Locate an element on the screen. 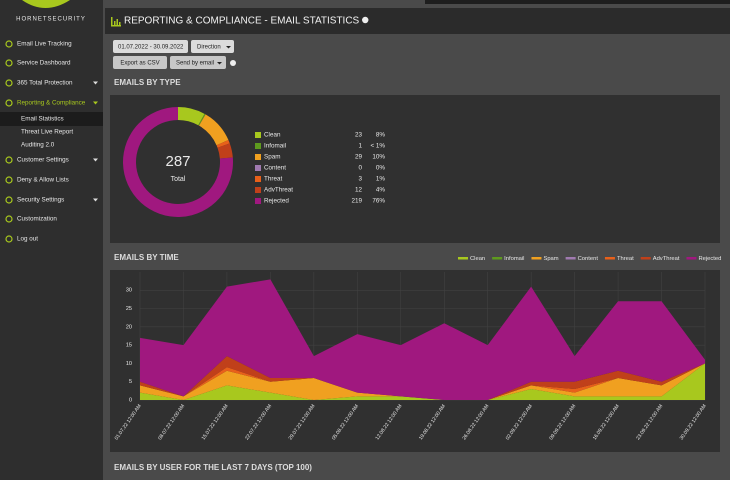 Image resolution: width=730 pixels, height=480 pixels. legend-count: 23 is located at coordinates (359, 135).